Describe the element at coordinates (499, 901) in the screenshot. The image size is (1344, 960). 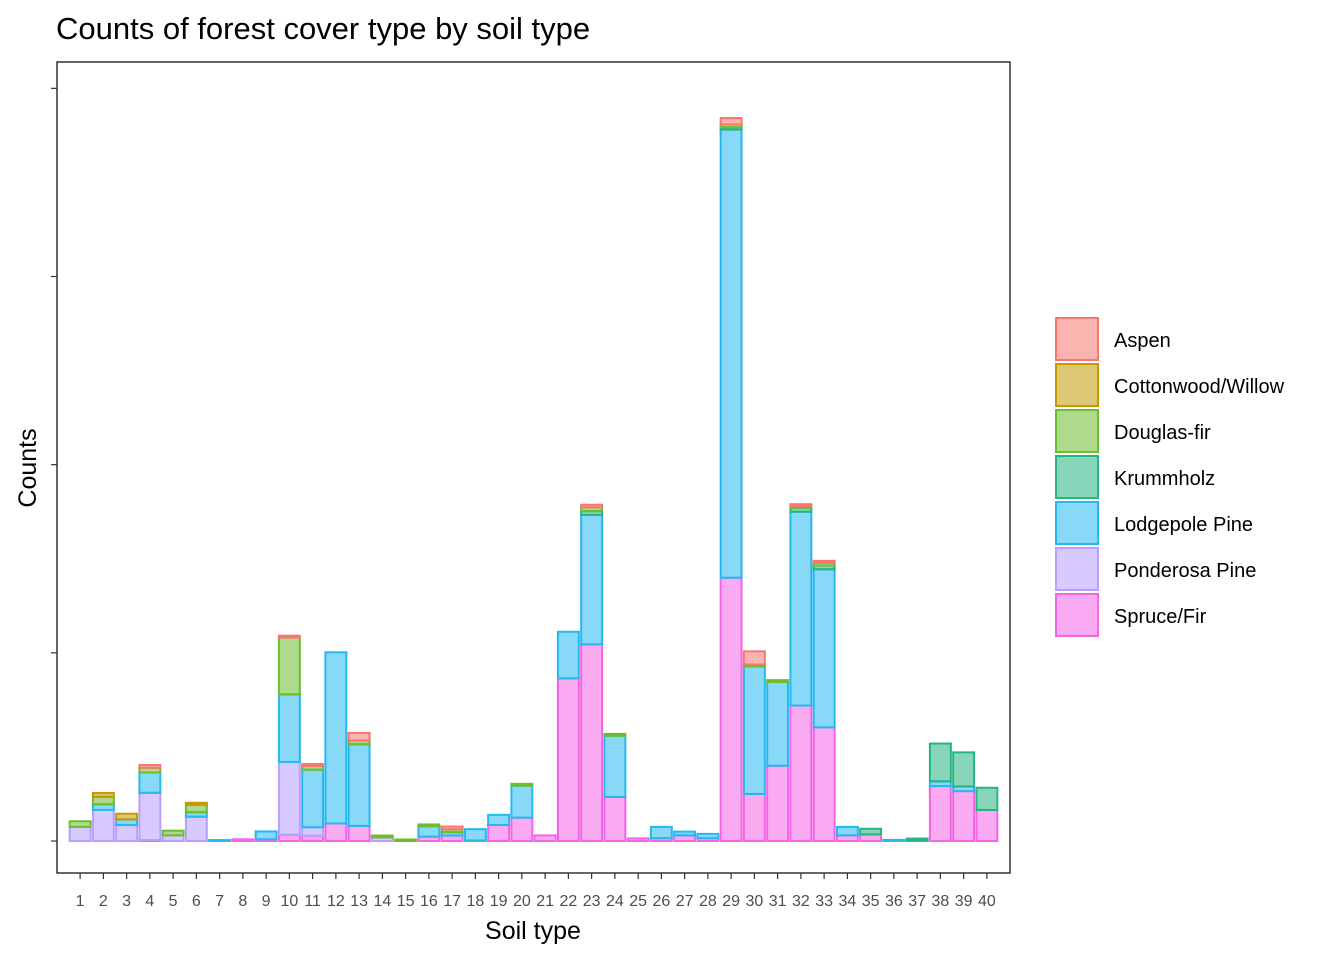
I see `x-tick-label: 19` at that location.